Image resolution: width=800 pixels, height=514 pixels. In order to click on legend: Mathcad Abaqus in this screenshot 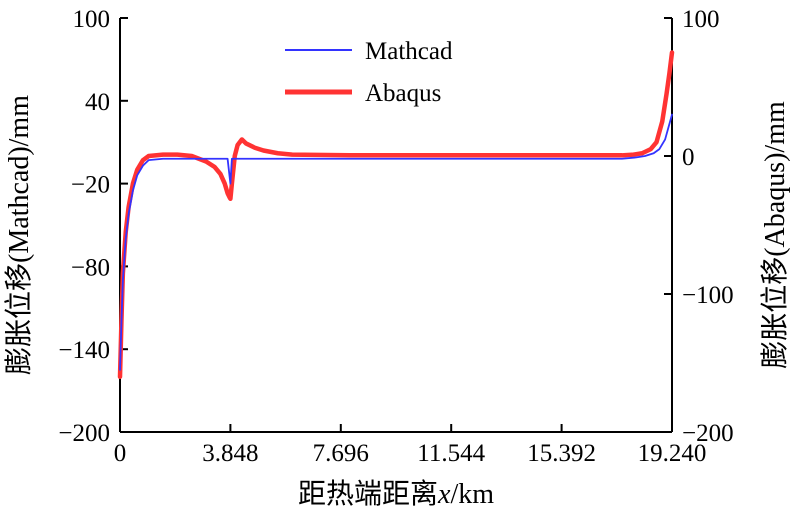, I will do `click(369, 72)`.